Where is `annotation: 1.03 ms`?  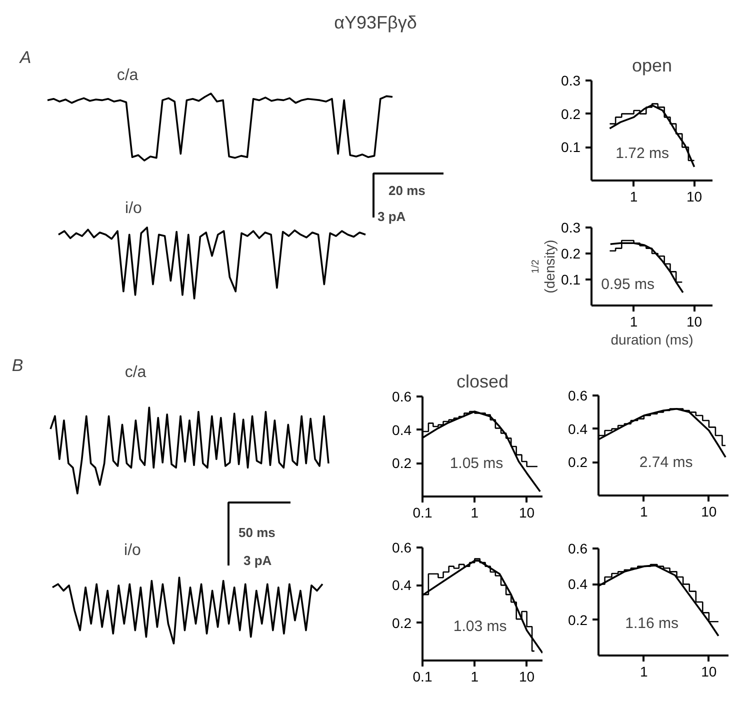 annotation: 1.03 ms is located at coordinates (480, 627).